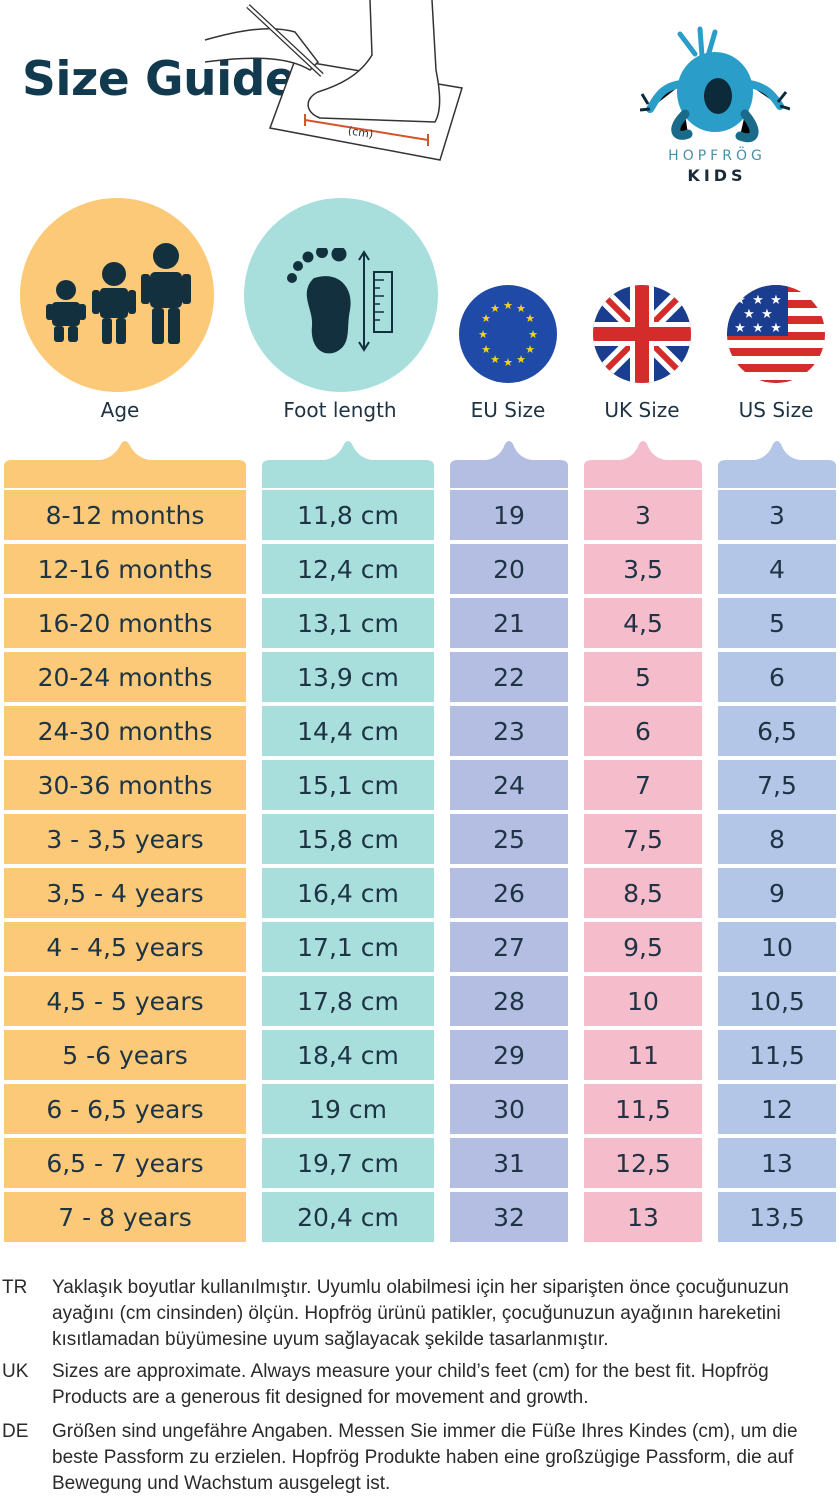  What do you see at coordinates (509, 1109) in the screenshot?
I see `eu-size-cell: 30` at bounding box center [509, 1109].